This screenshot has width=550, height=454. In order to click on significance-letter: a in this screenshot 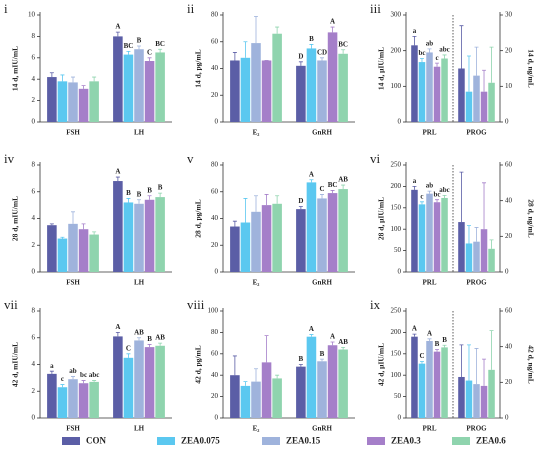, I will do `click(415, 31)`.